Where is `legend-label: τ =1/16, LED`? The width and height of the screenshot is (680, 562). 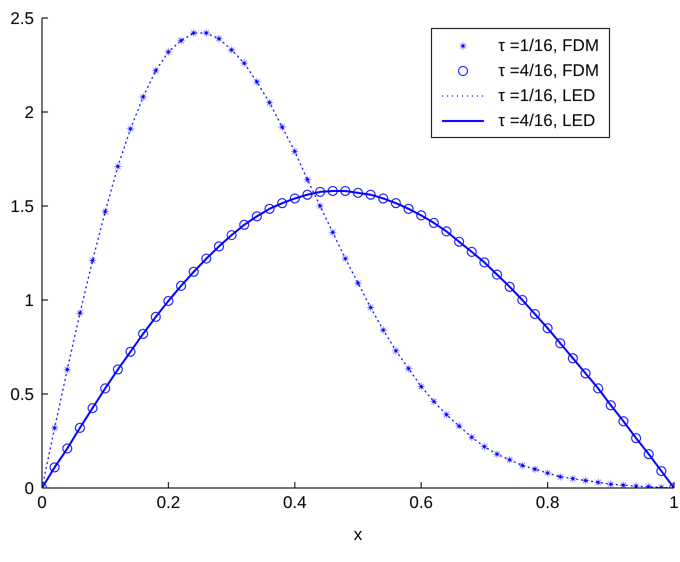
legend-label: τ =1/16, LED is located at coordinates (547, 96).